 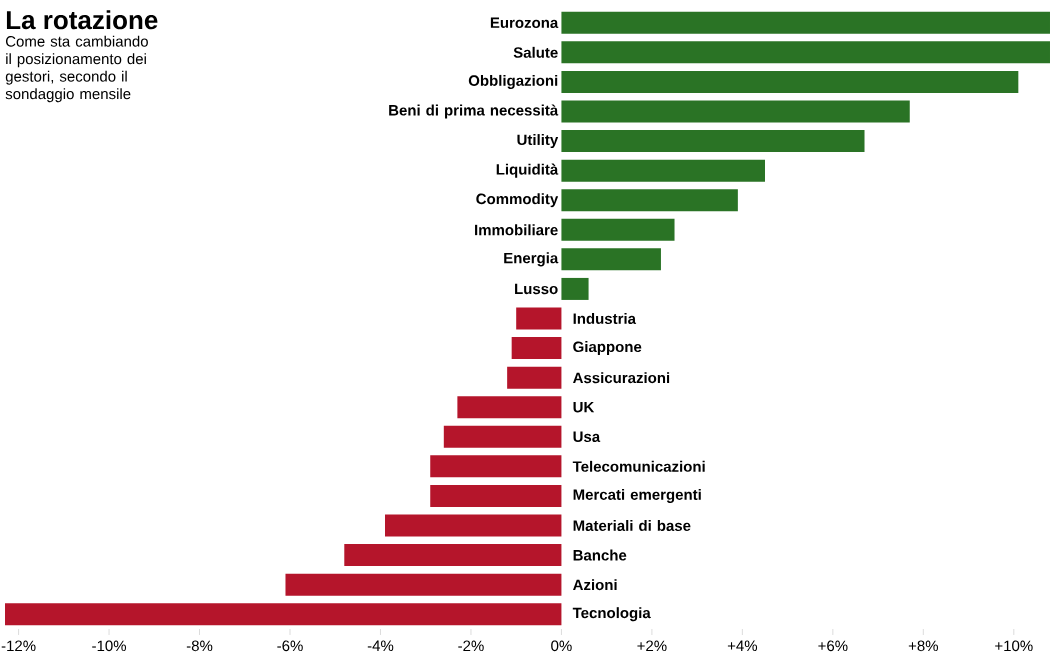 I want to click on x-tick-label: 0%, so click(x=561, y=646).